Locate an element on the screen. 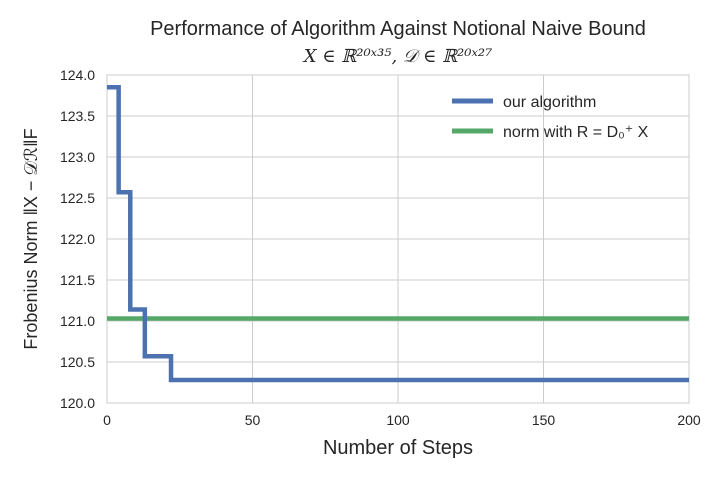 This screenshot has width=720, height=480. y-axis-label: Frobenius Norm ‖X − 𝒟ℛ‖F is located at coordinates (31, 238).